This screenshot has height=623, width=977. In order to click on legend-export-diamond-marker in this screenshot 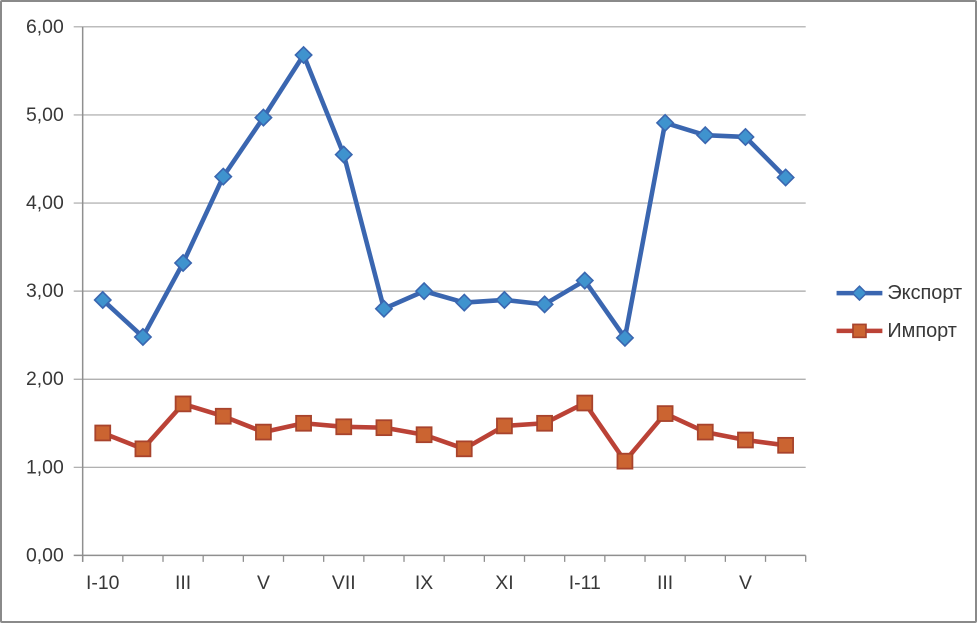, I will do `click(859, 293)`.